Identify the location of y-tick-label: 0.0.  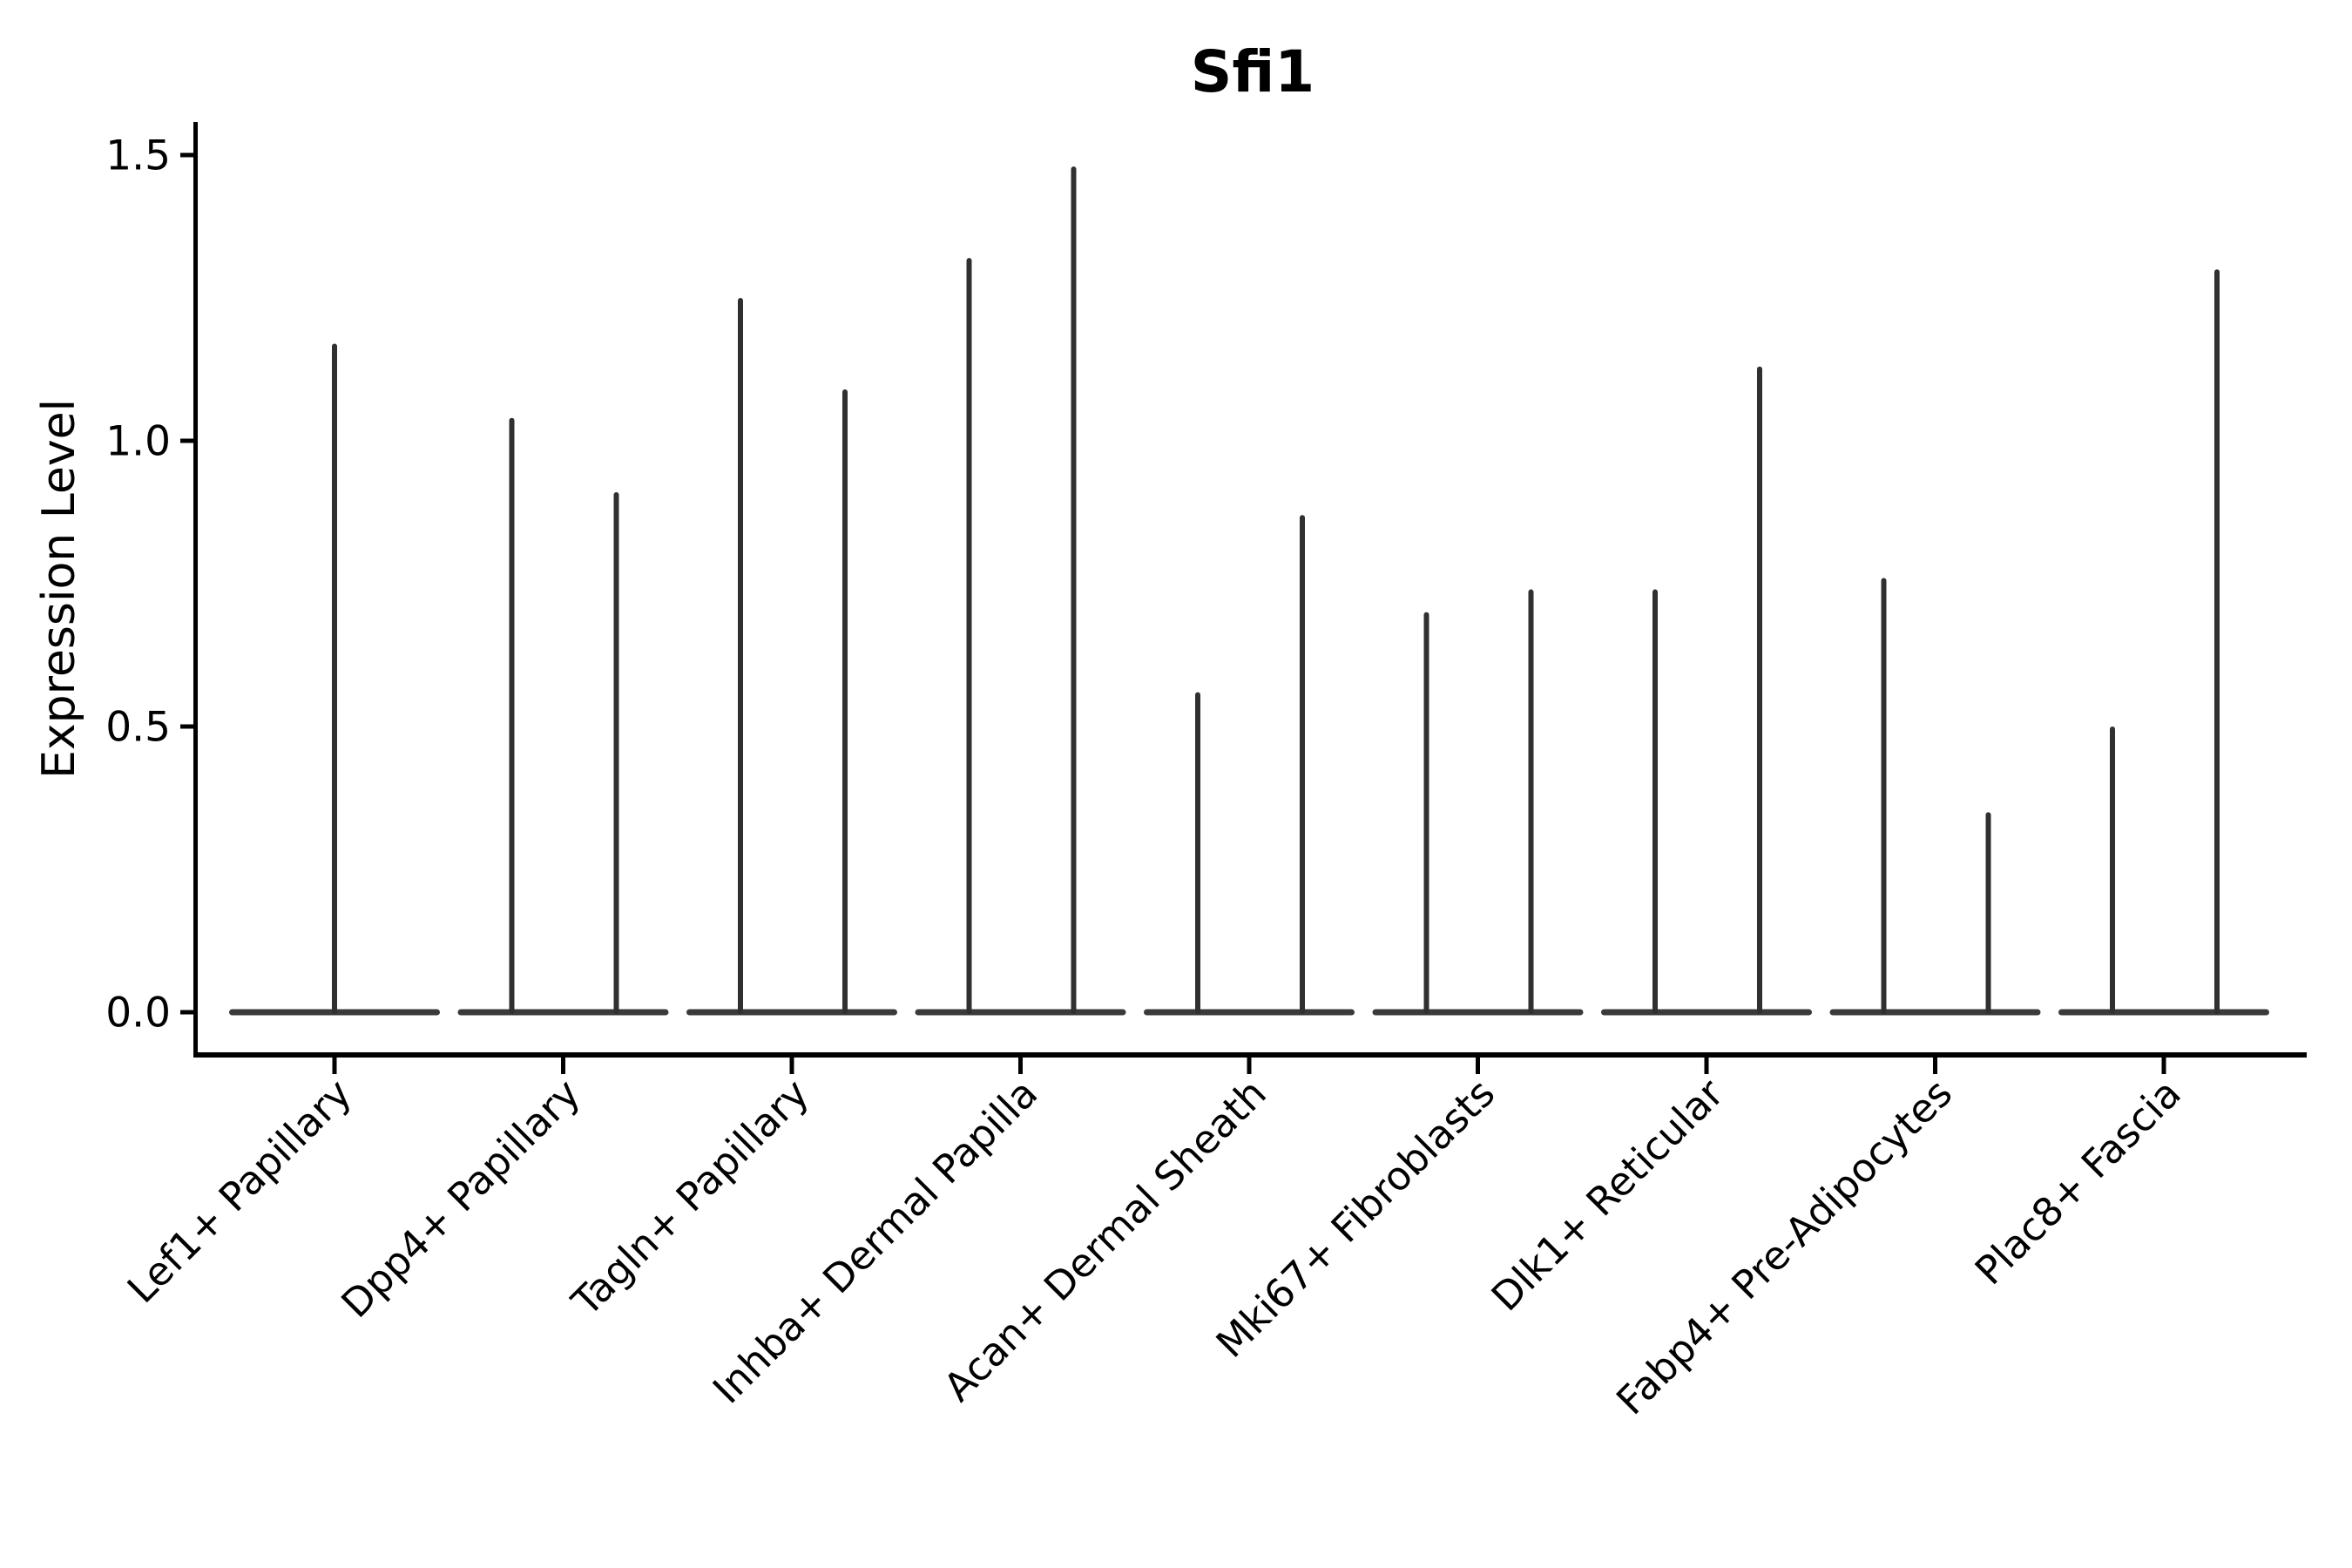
(138, 1013).